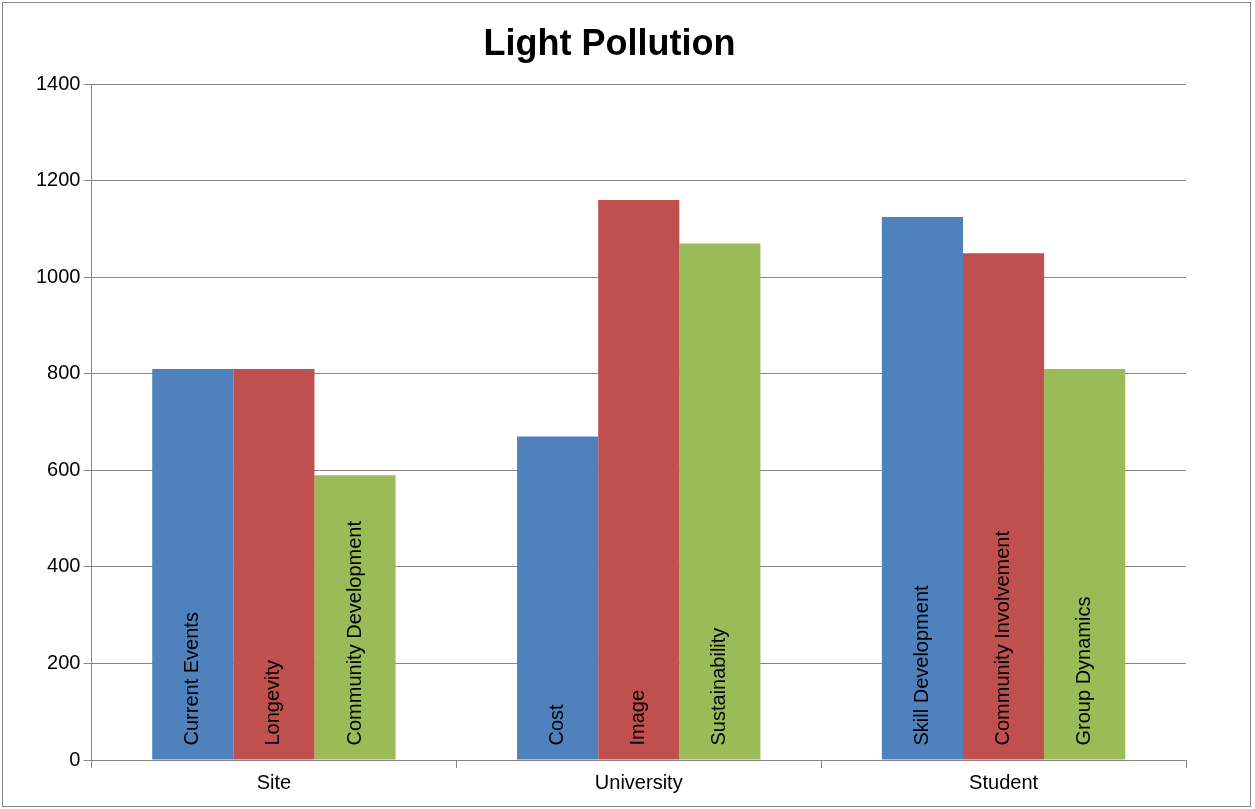  Describe the element at coordinates (58, 82) in the screenshot. I see `y-tick-label: 1400` at that location.